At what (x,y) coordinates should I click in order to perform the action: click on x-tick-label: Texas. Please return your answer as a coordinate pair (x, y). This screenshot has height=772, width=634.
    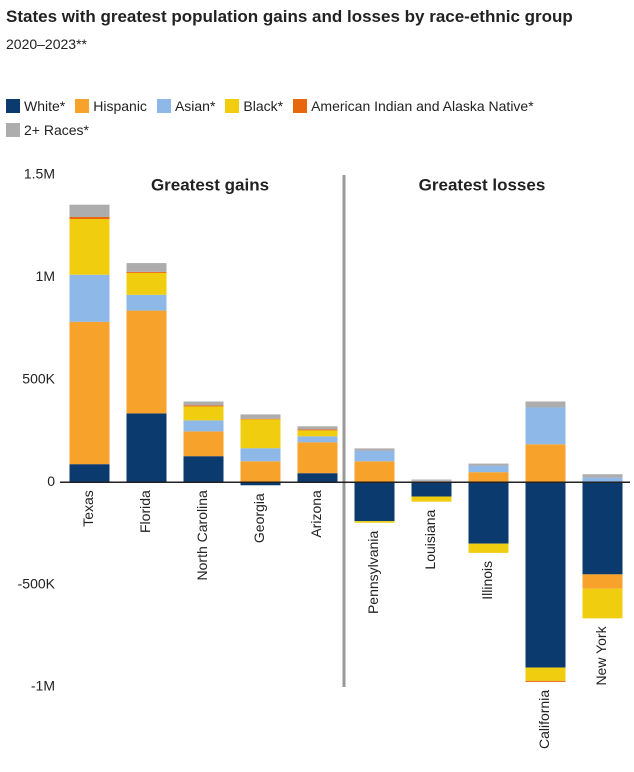
    Looking at the image, I should click on (88, 508).